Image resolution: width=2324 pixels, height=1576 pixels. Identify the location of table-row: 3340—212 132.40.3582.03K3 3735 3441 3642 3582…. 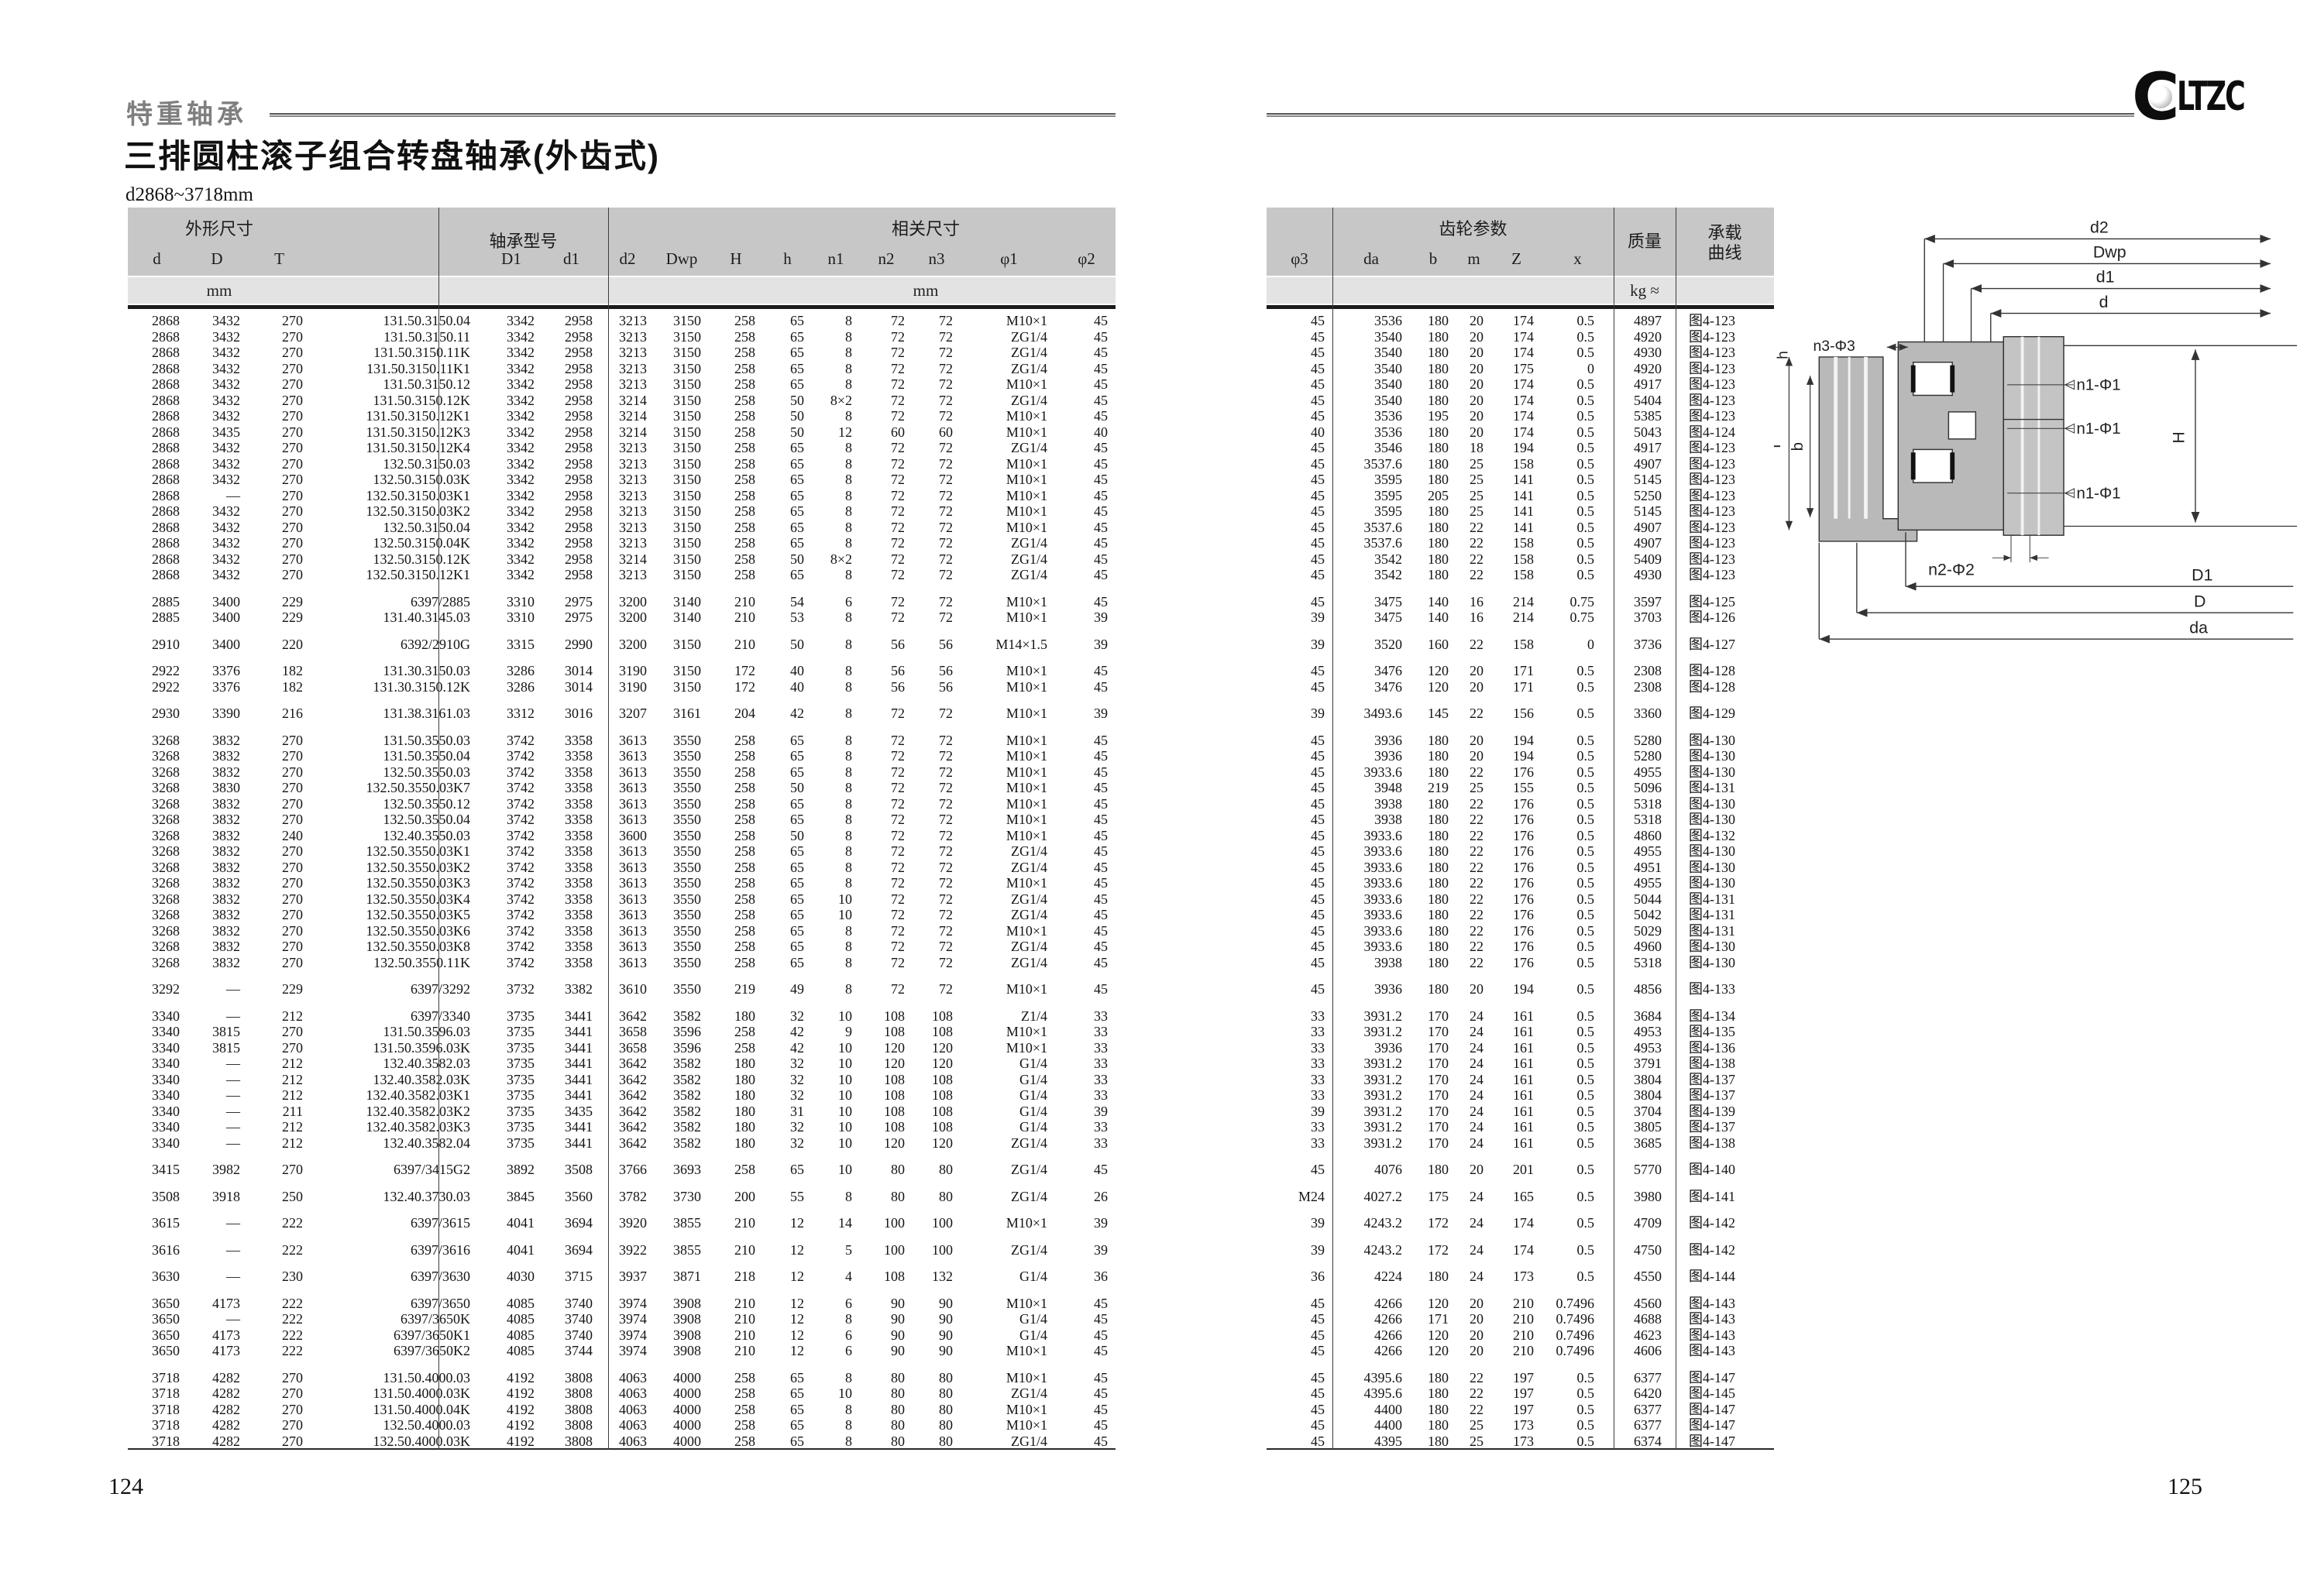
(622, 1127).